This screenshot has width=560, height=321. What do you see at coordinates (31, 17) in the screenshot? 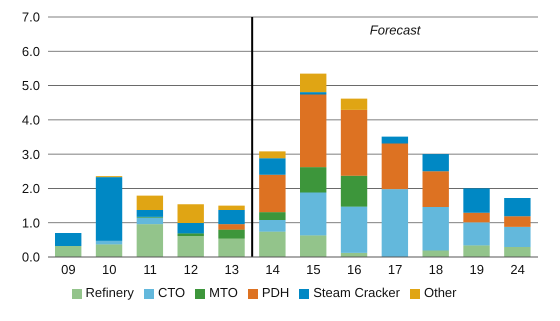
I see `y-tick-label: 7.0` at bounding box center [31, 17].